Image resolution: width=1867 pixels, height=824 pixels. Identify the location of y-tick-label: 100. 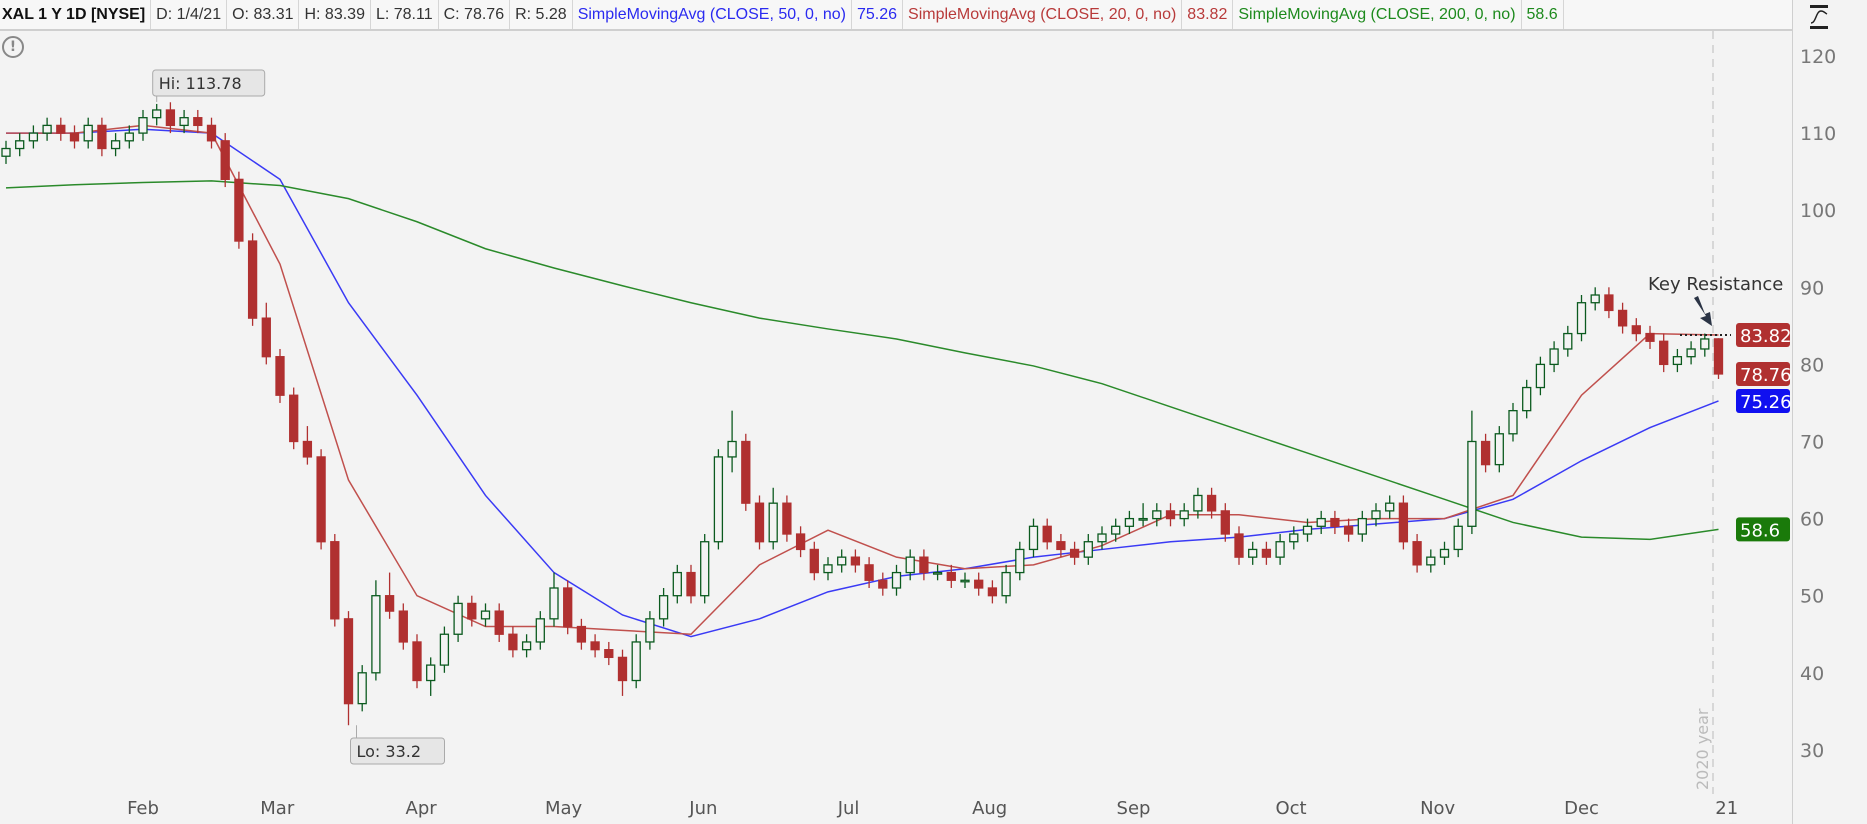
(1818, 211).